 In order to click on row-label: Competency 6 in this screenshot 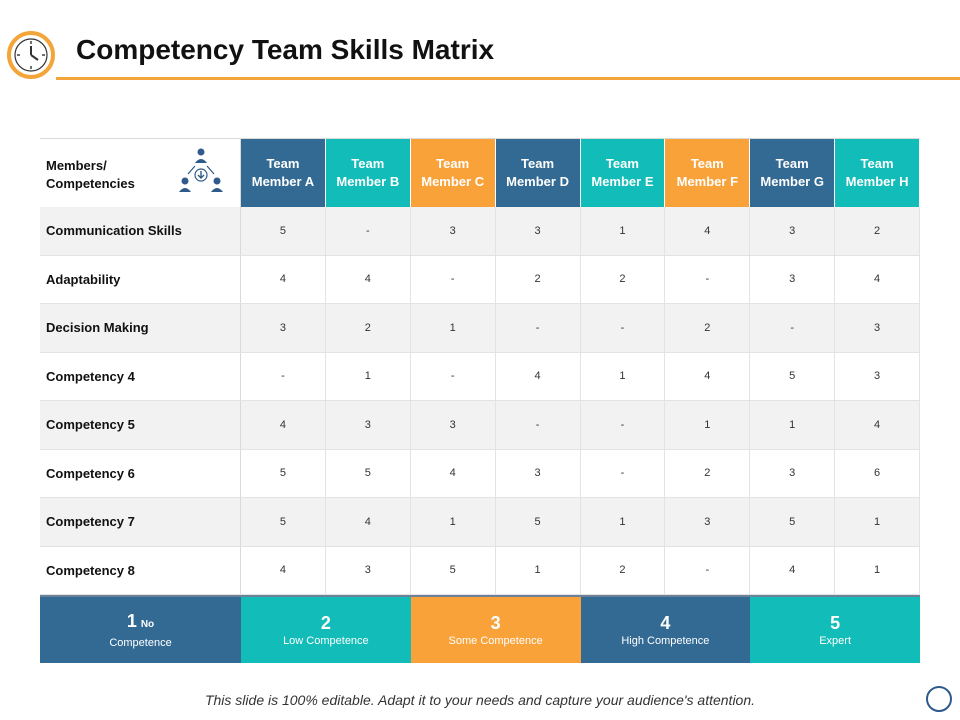, I will do `click(140, 473)`.